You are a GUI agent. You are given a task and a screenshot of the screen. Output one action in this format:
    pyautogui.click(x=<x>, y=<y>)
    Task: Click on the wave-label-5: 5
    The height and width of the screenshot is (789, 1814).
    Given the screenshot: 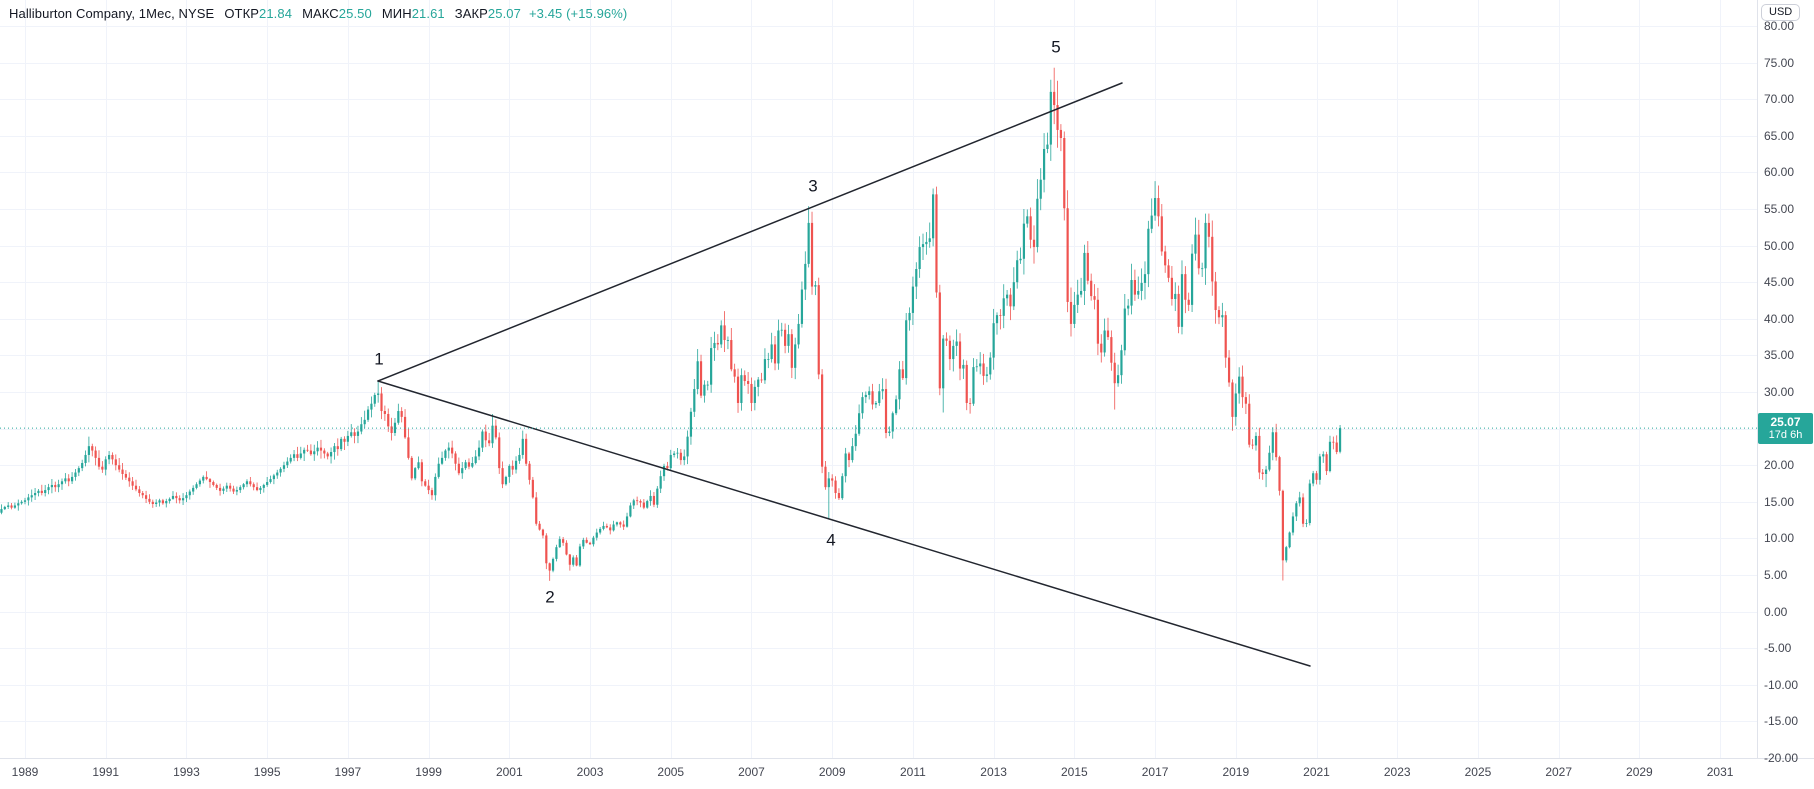 What is the action you would take?
    pyautogui.click(x=1055, y=47)
    